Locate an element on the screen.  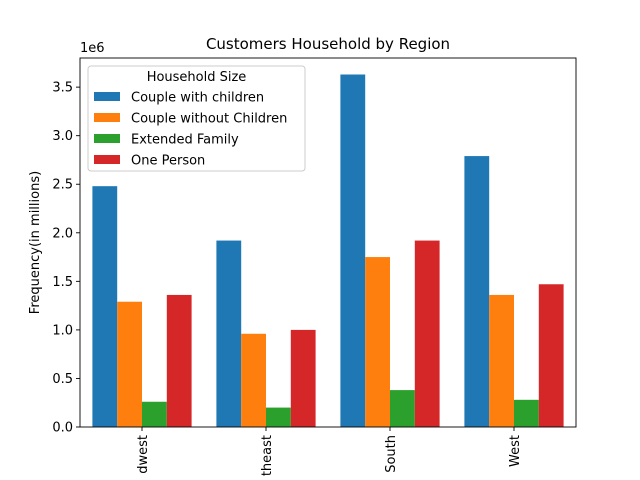
legend-box is located at coordinates (196, 118).